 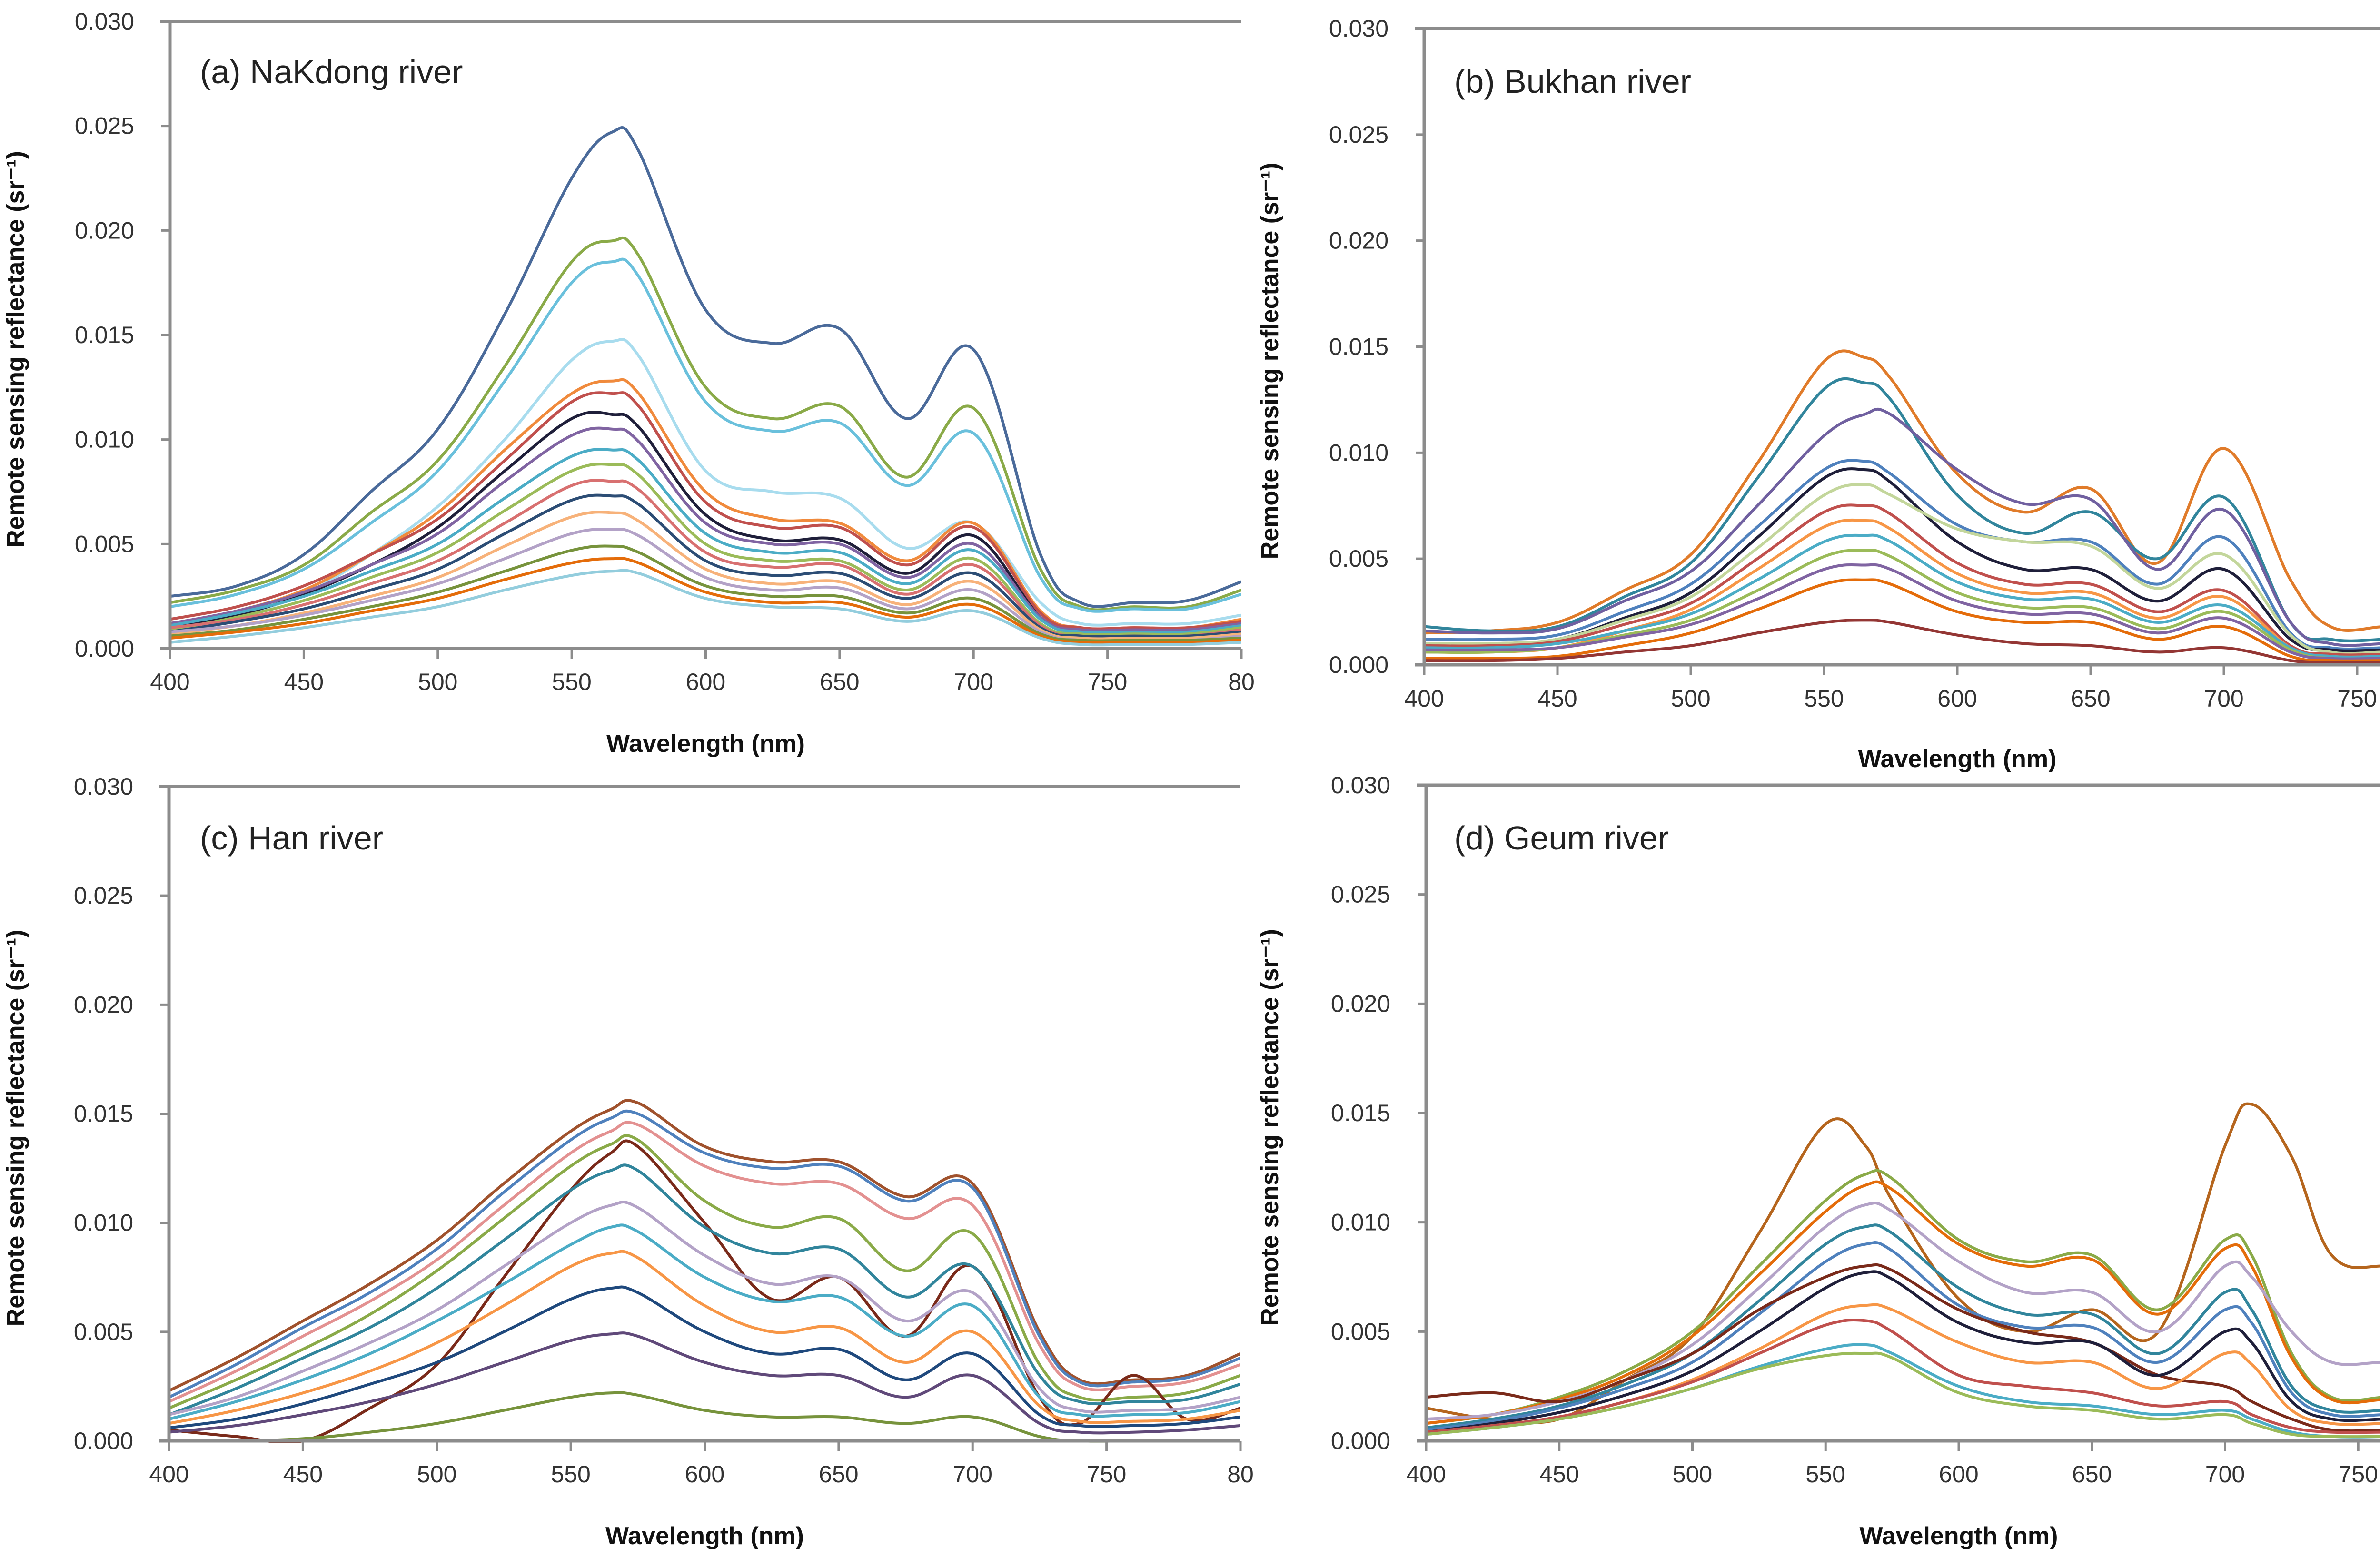 What do you see at coordinates (1572, 81) in the screenshot?
I see `panel-title: (b) Bukhan river` at bounding box center [1572, 81].